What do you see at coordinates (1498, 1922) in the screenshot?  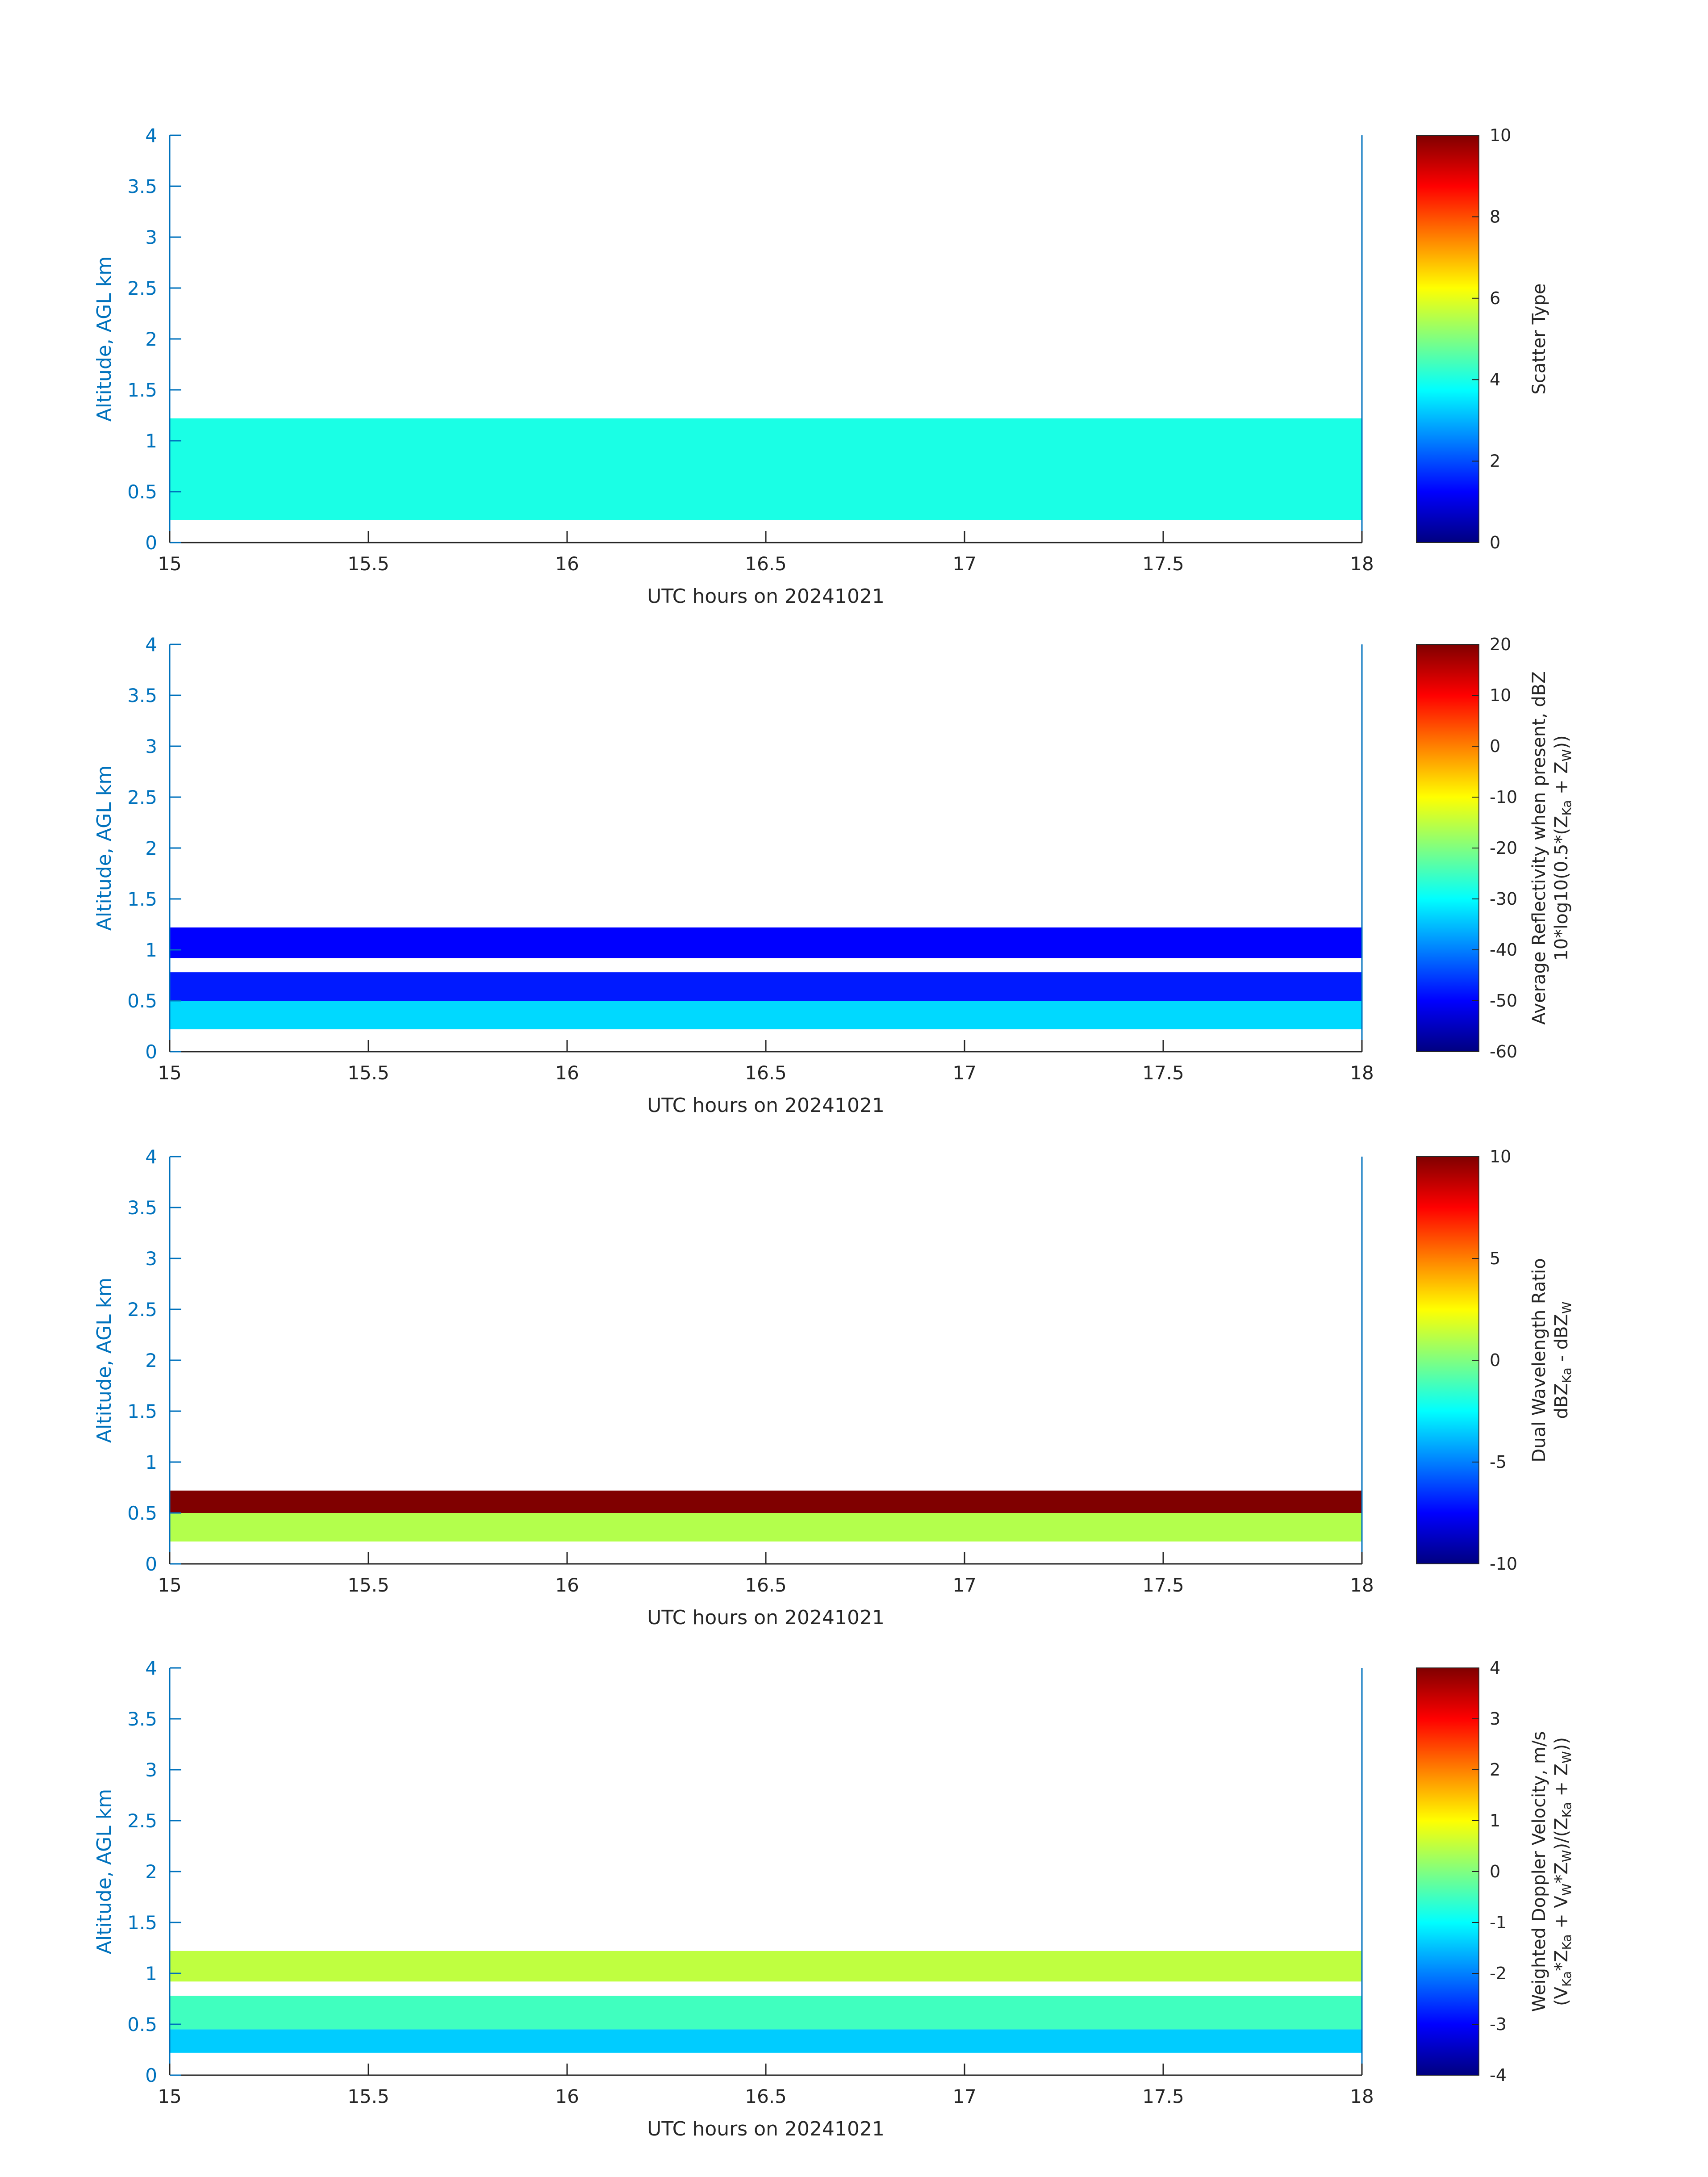 I see `colorbar-tick-label: -1` at bounding box center [1498, 1922].